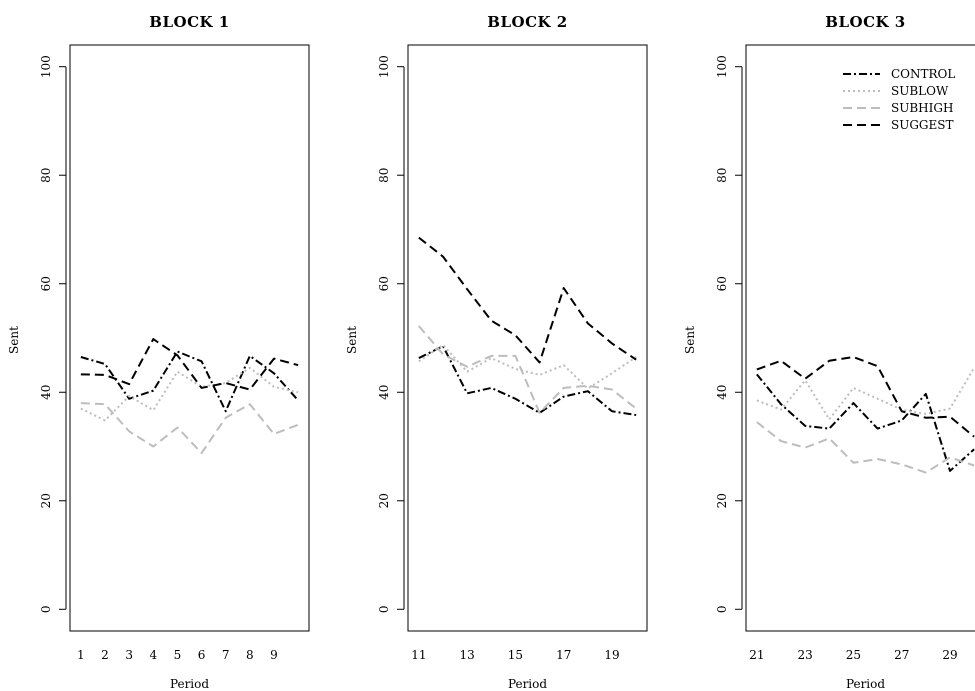 The width and height of the screenshot is (975, 691). Describe the element at coordinates (920, 91) in the screenshot. I see `legend-label-sublow: SUBLOW` at that location.